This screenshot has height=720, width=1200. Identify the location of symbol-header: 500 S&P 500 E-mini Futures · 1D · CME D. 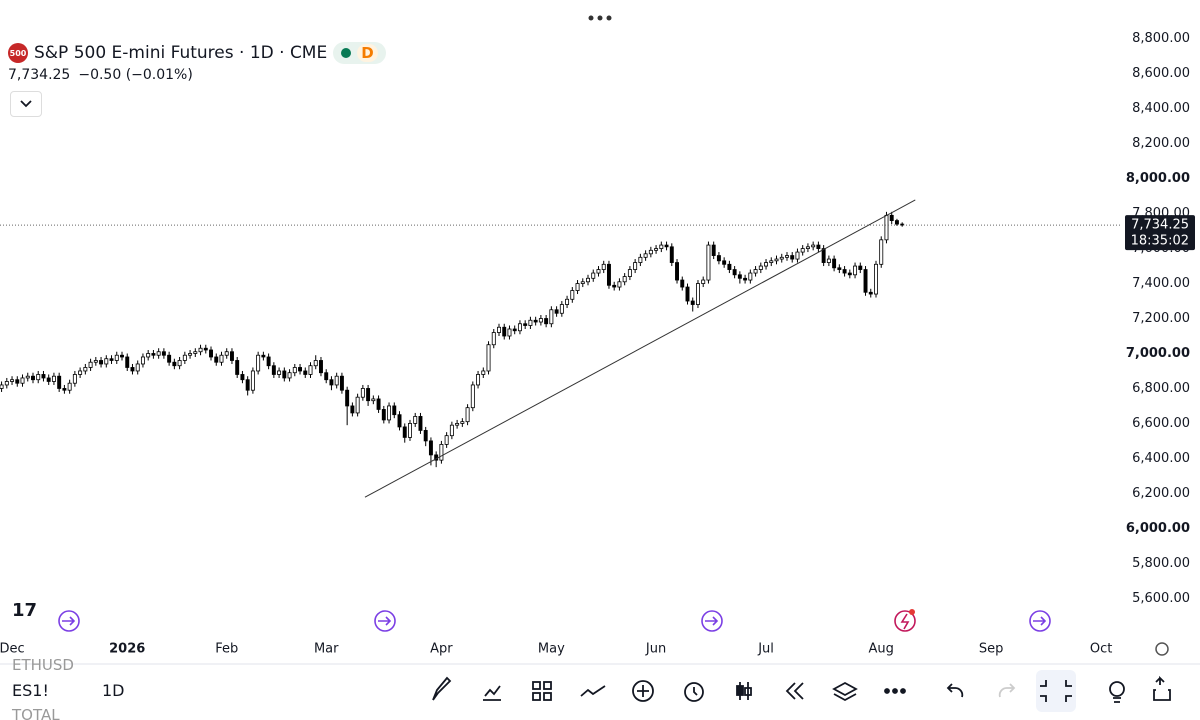
(197, 53).